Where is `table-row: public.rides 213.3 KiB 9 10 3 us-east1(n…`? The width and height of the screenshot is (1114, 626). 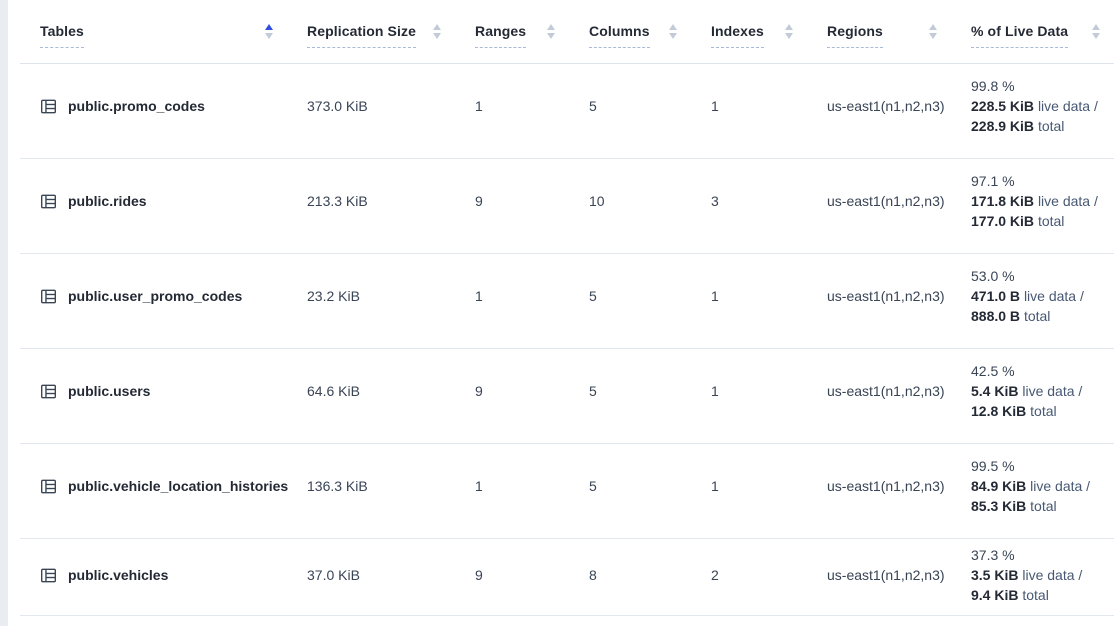 table-row: public.rides 213.3 KiB 9 10 3 us-east1(n… is located at coordinates (567, 206).